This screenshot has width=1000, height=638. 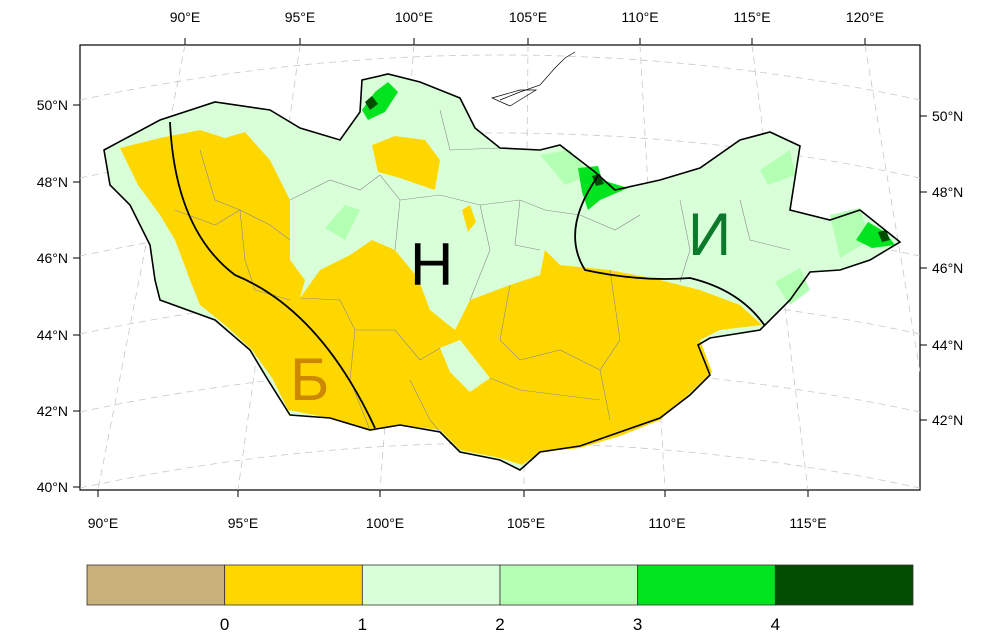 I want to click on neighbour-border, so click(x=537, y=76).